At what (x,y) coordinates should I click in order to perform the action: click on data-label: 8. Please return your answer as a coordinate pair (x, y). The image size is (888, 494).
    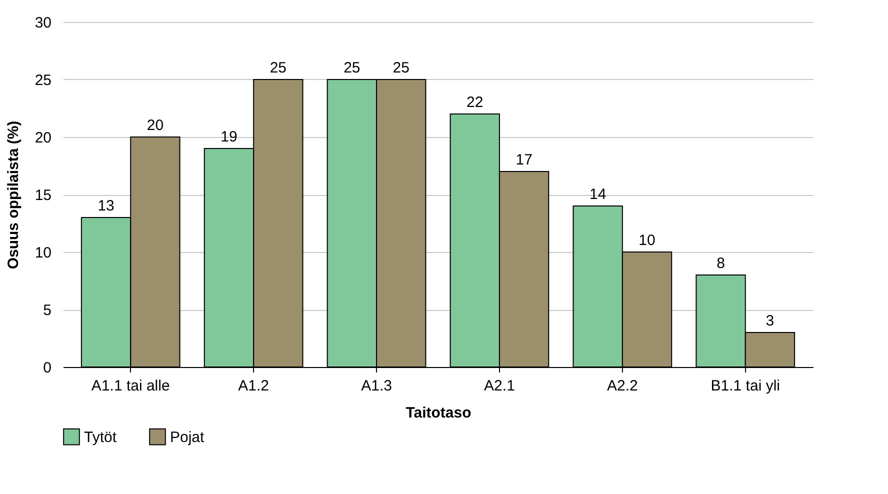
    Looking at the image, I should click on (720, 263).